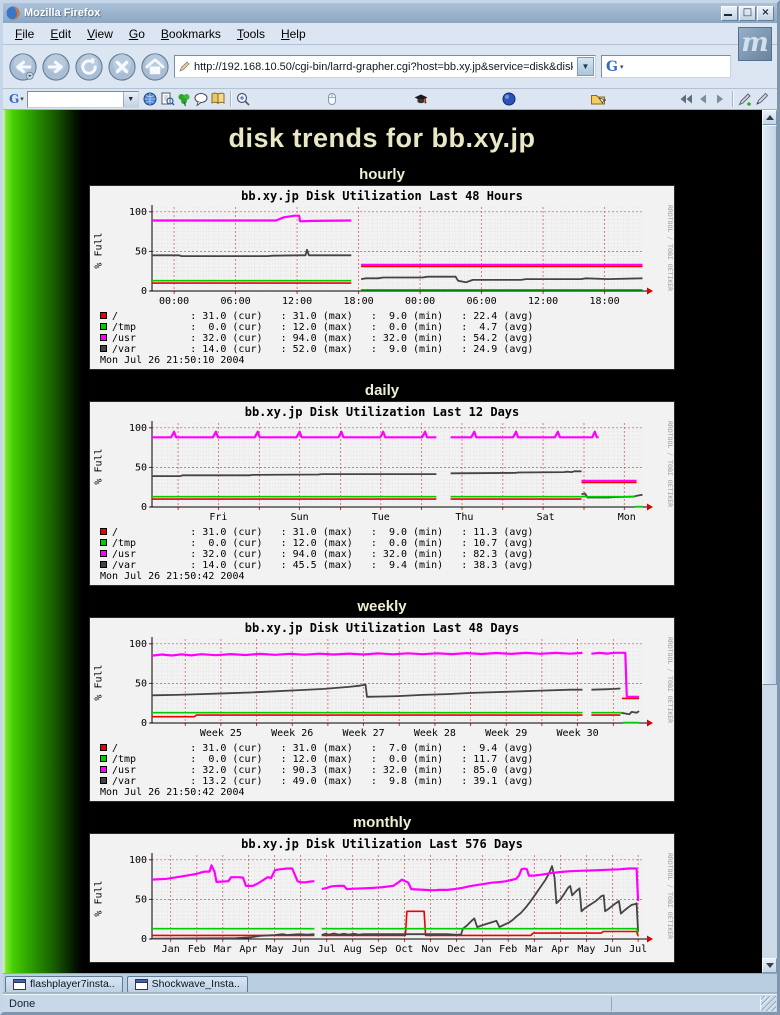  Describe the element at coordinates (243, 99) in the screenshot. I see `zoom-icon` at that location.